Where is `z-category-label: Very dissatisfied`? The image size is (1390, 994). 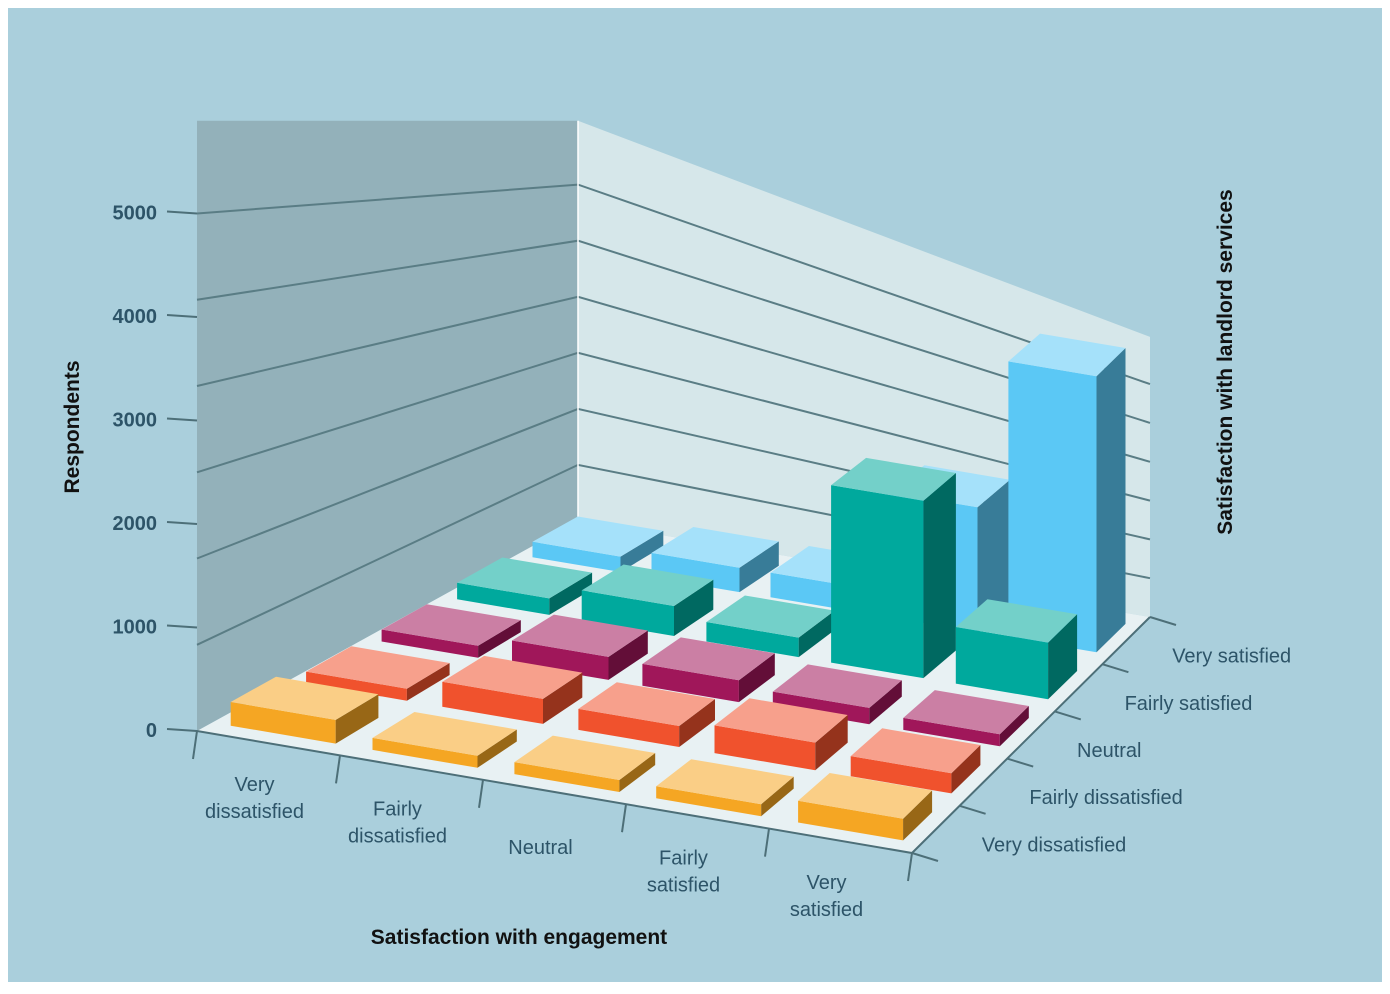 z-category-label: Very dissatisfied is located at coordinates (1054, 845).